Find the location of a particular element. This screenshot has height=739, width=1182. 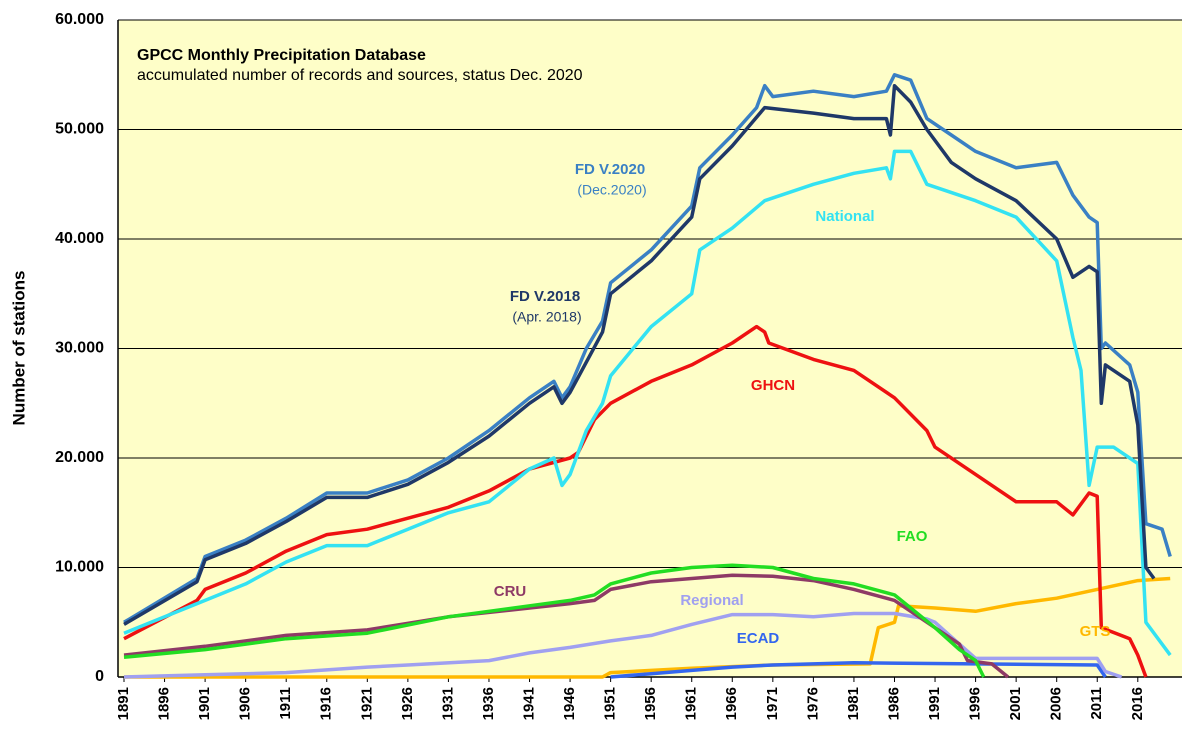

x-tick-label: 2011 is located at coordinates (1096, 703).